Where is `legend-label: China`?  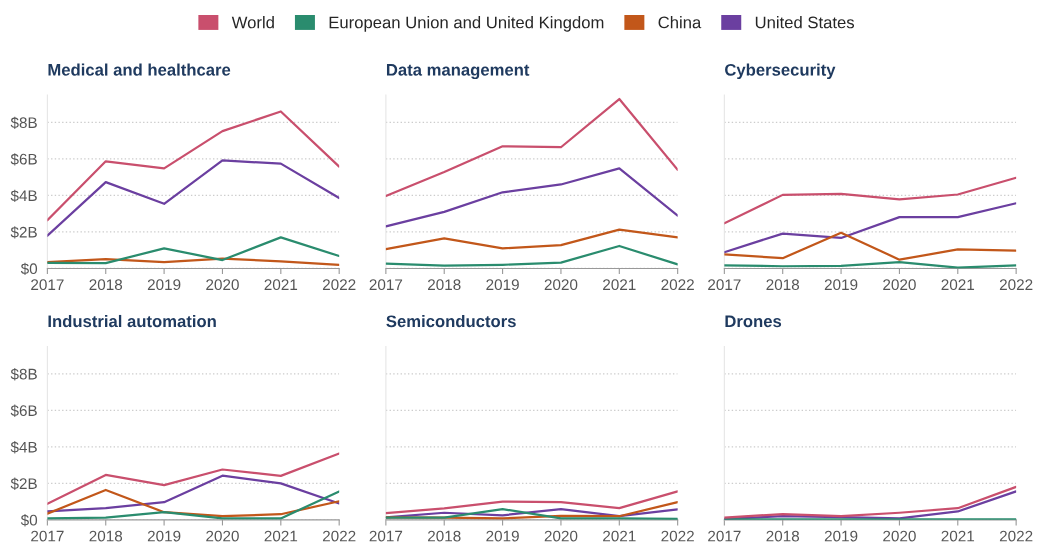
legend-label: China is located at coordinates (680, 22).